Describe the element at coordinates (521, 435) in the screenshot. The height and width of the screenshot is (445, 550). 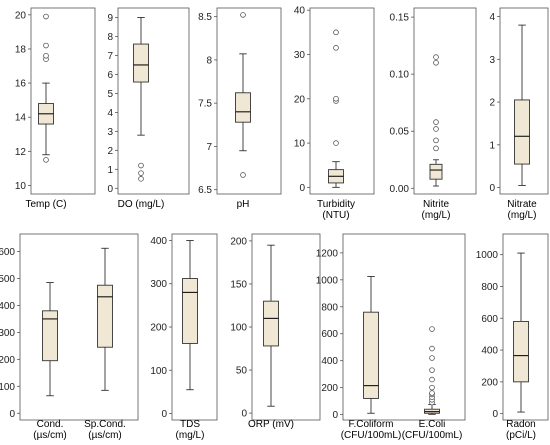
I see `x-axis-unit: (pCi/L)` at that location.